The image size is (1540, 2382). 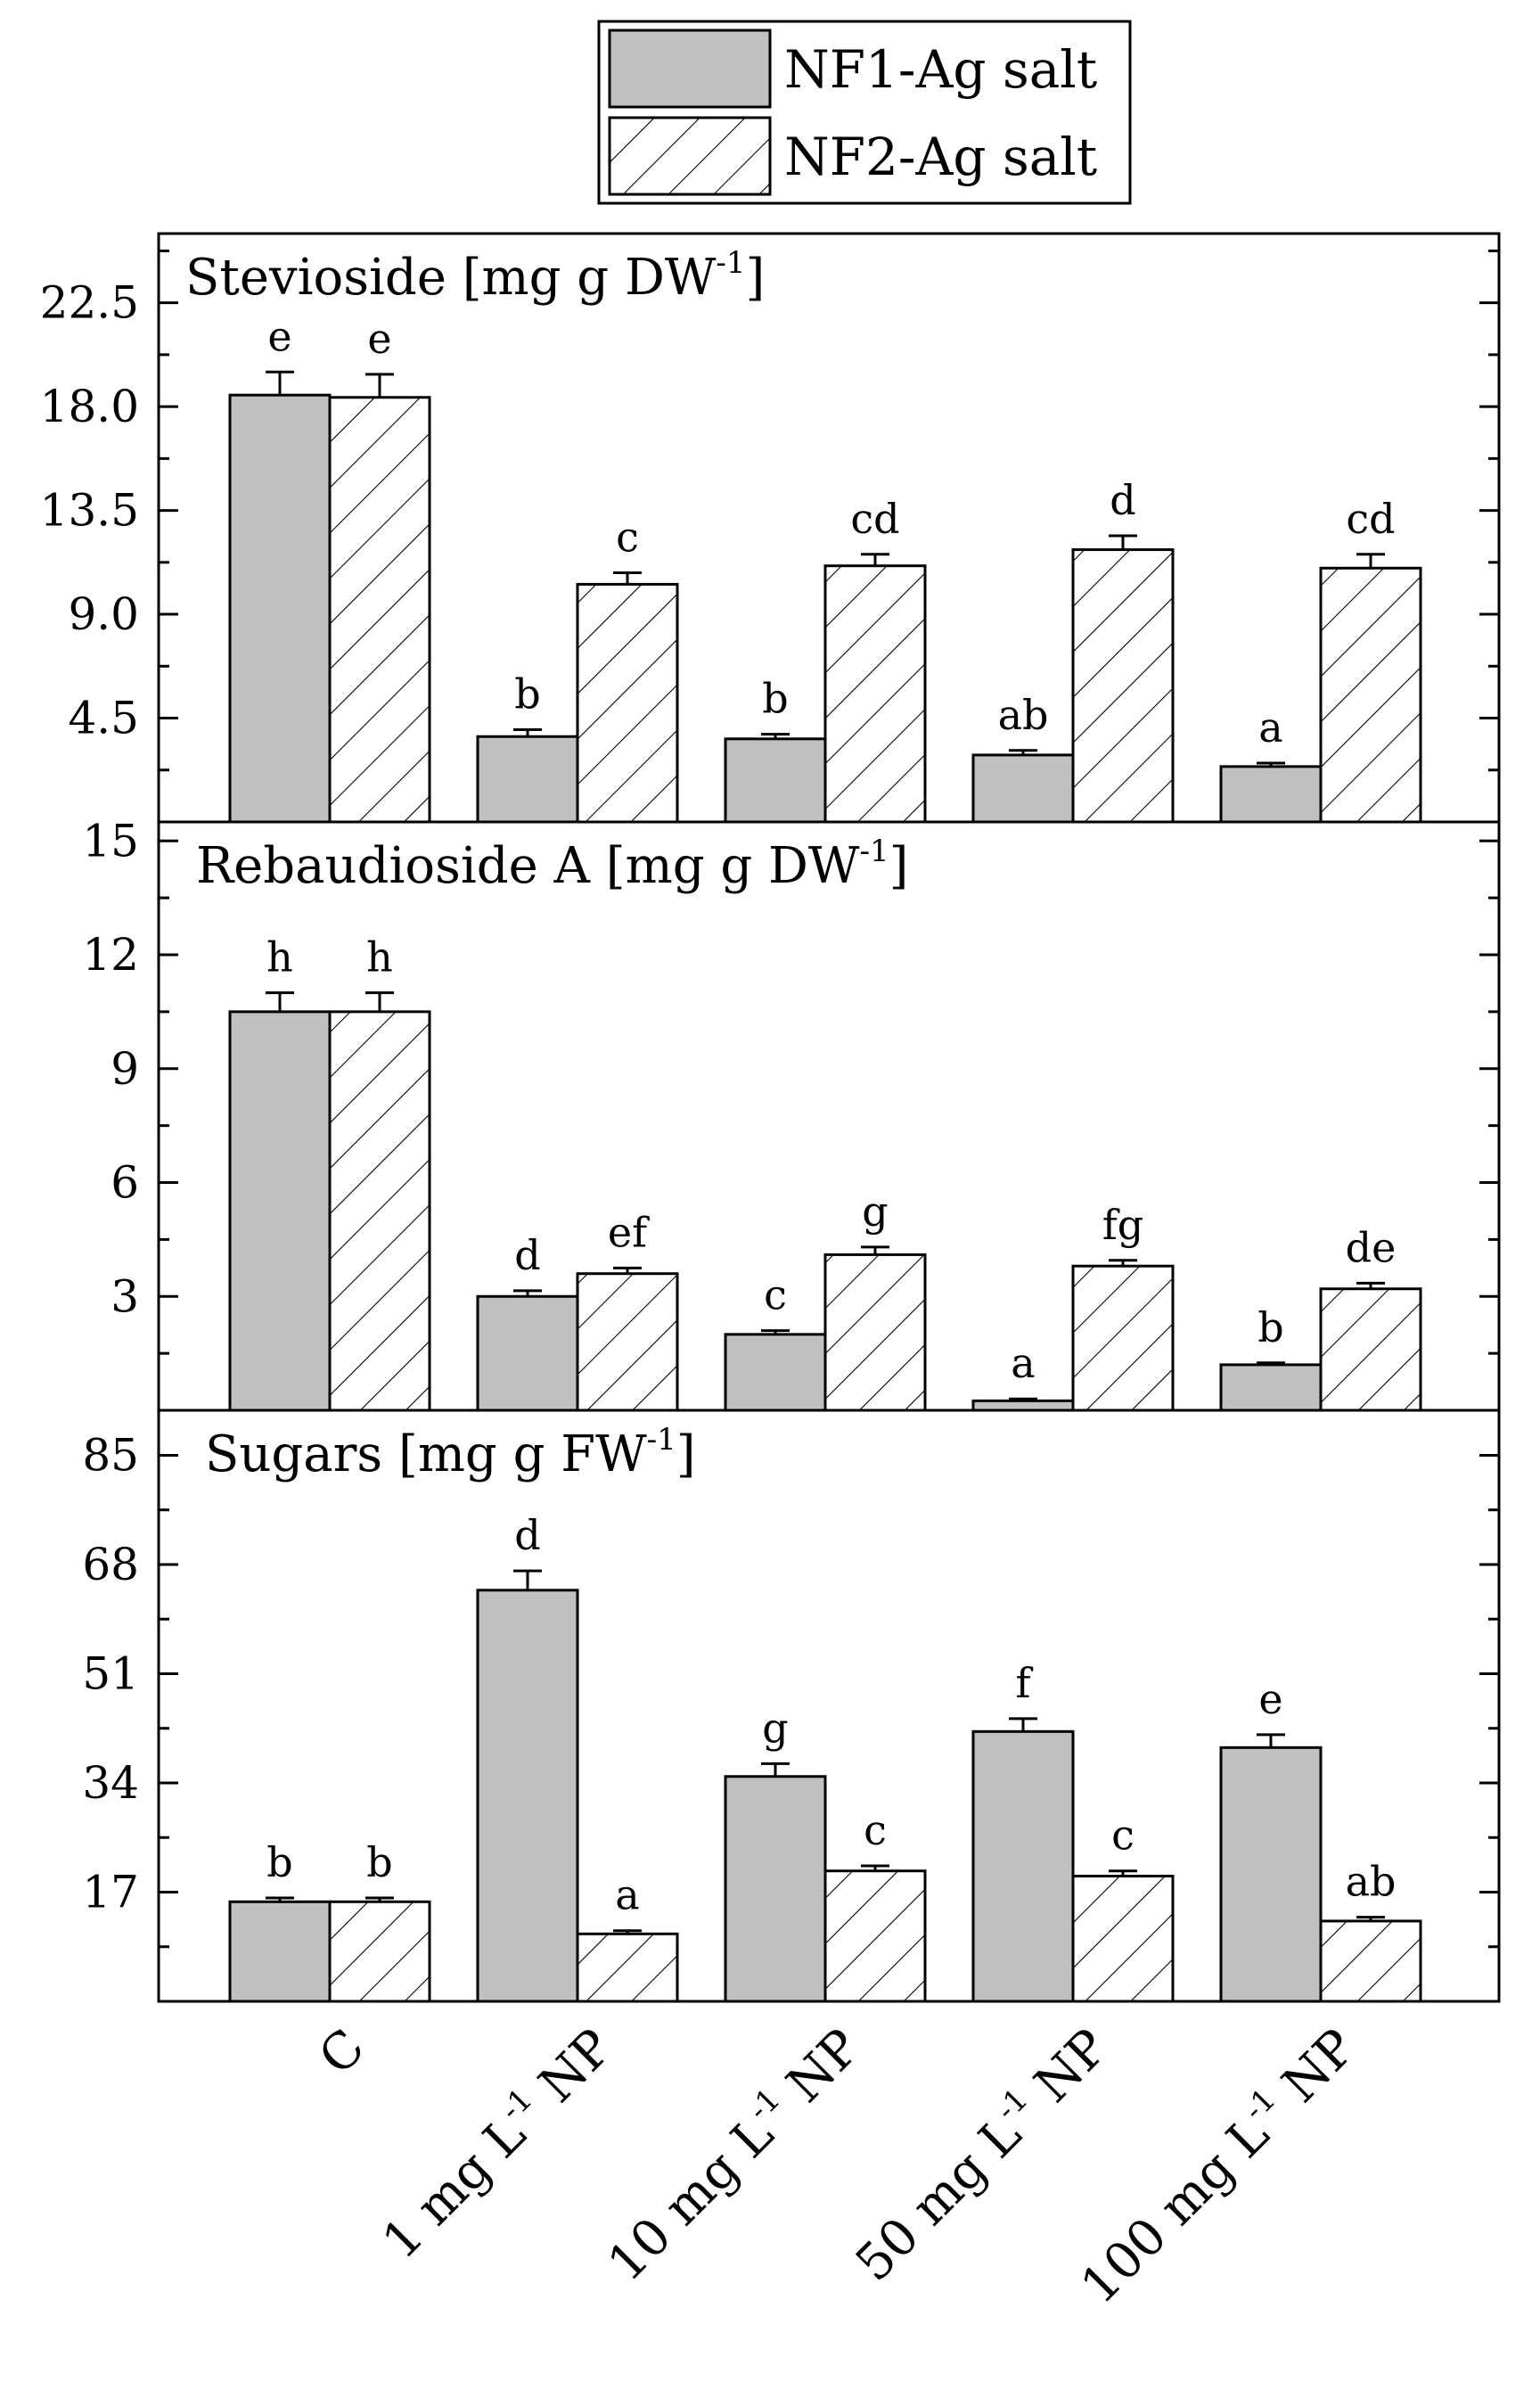 I want to click on x-tick-label-1mg: 1 mg L-1 NP, so click(x=496, y=2143).